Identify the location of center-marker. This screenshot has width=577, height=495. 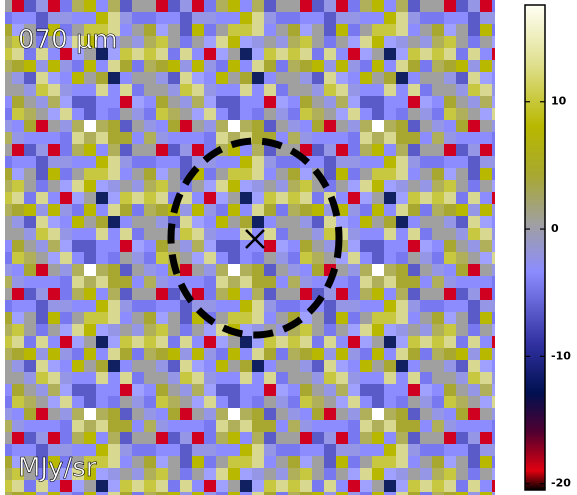
(255, 239).